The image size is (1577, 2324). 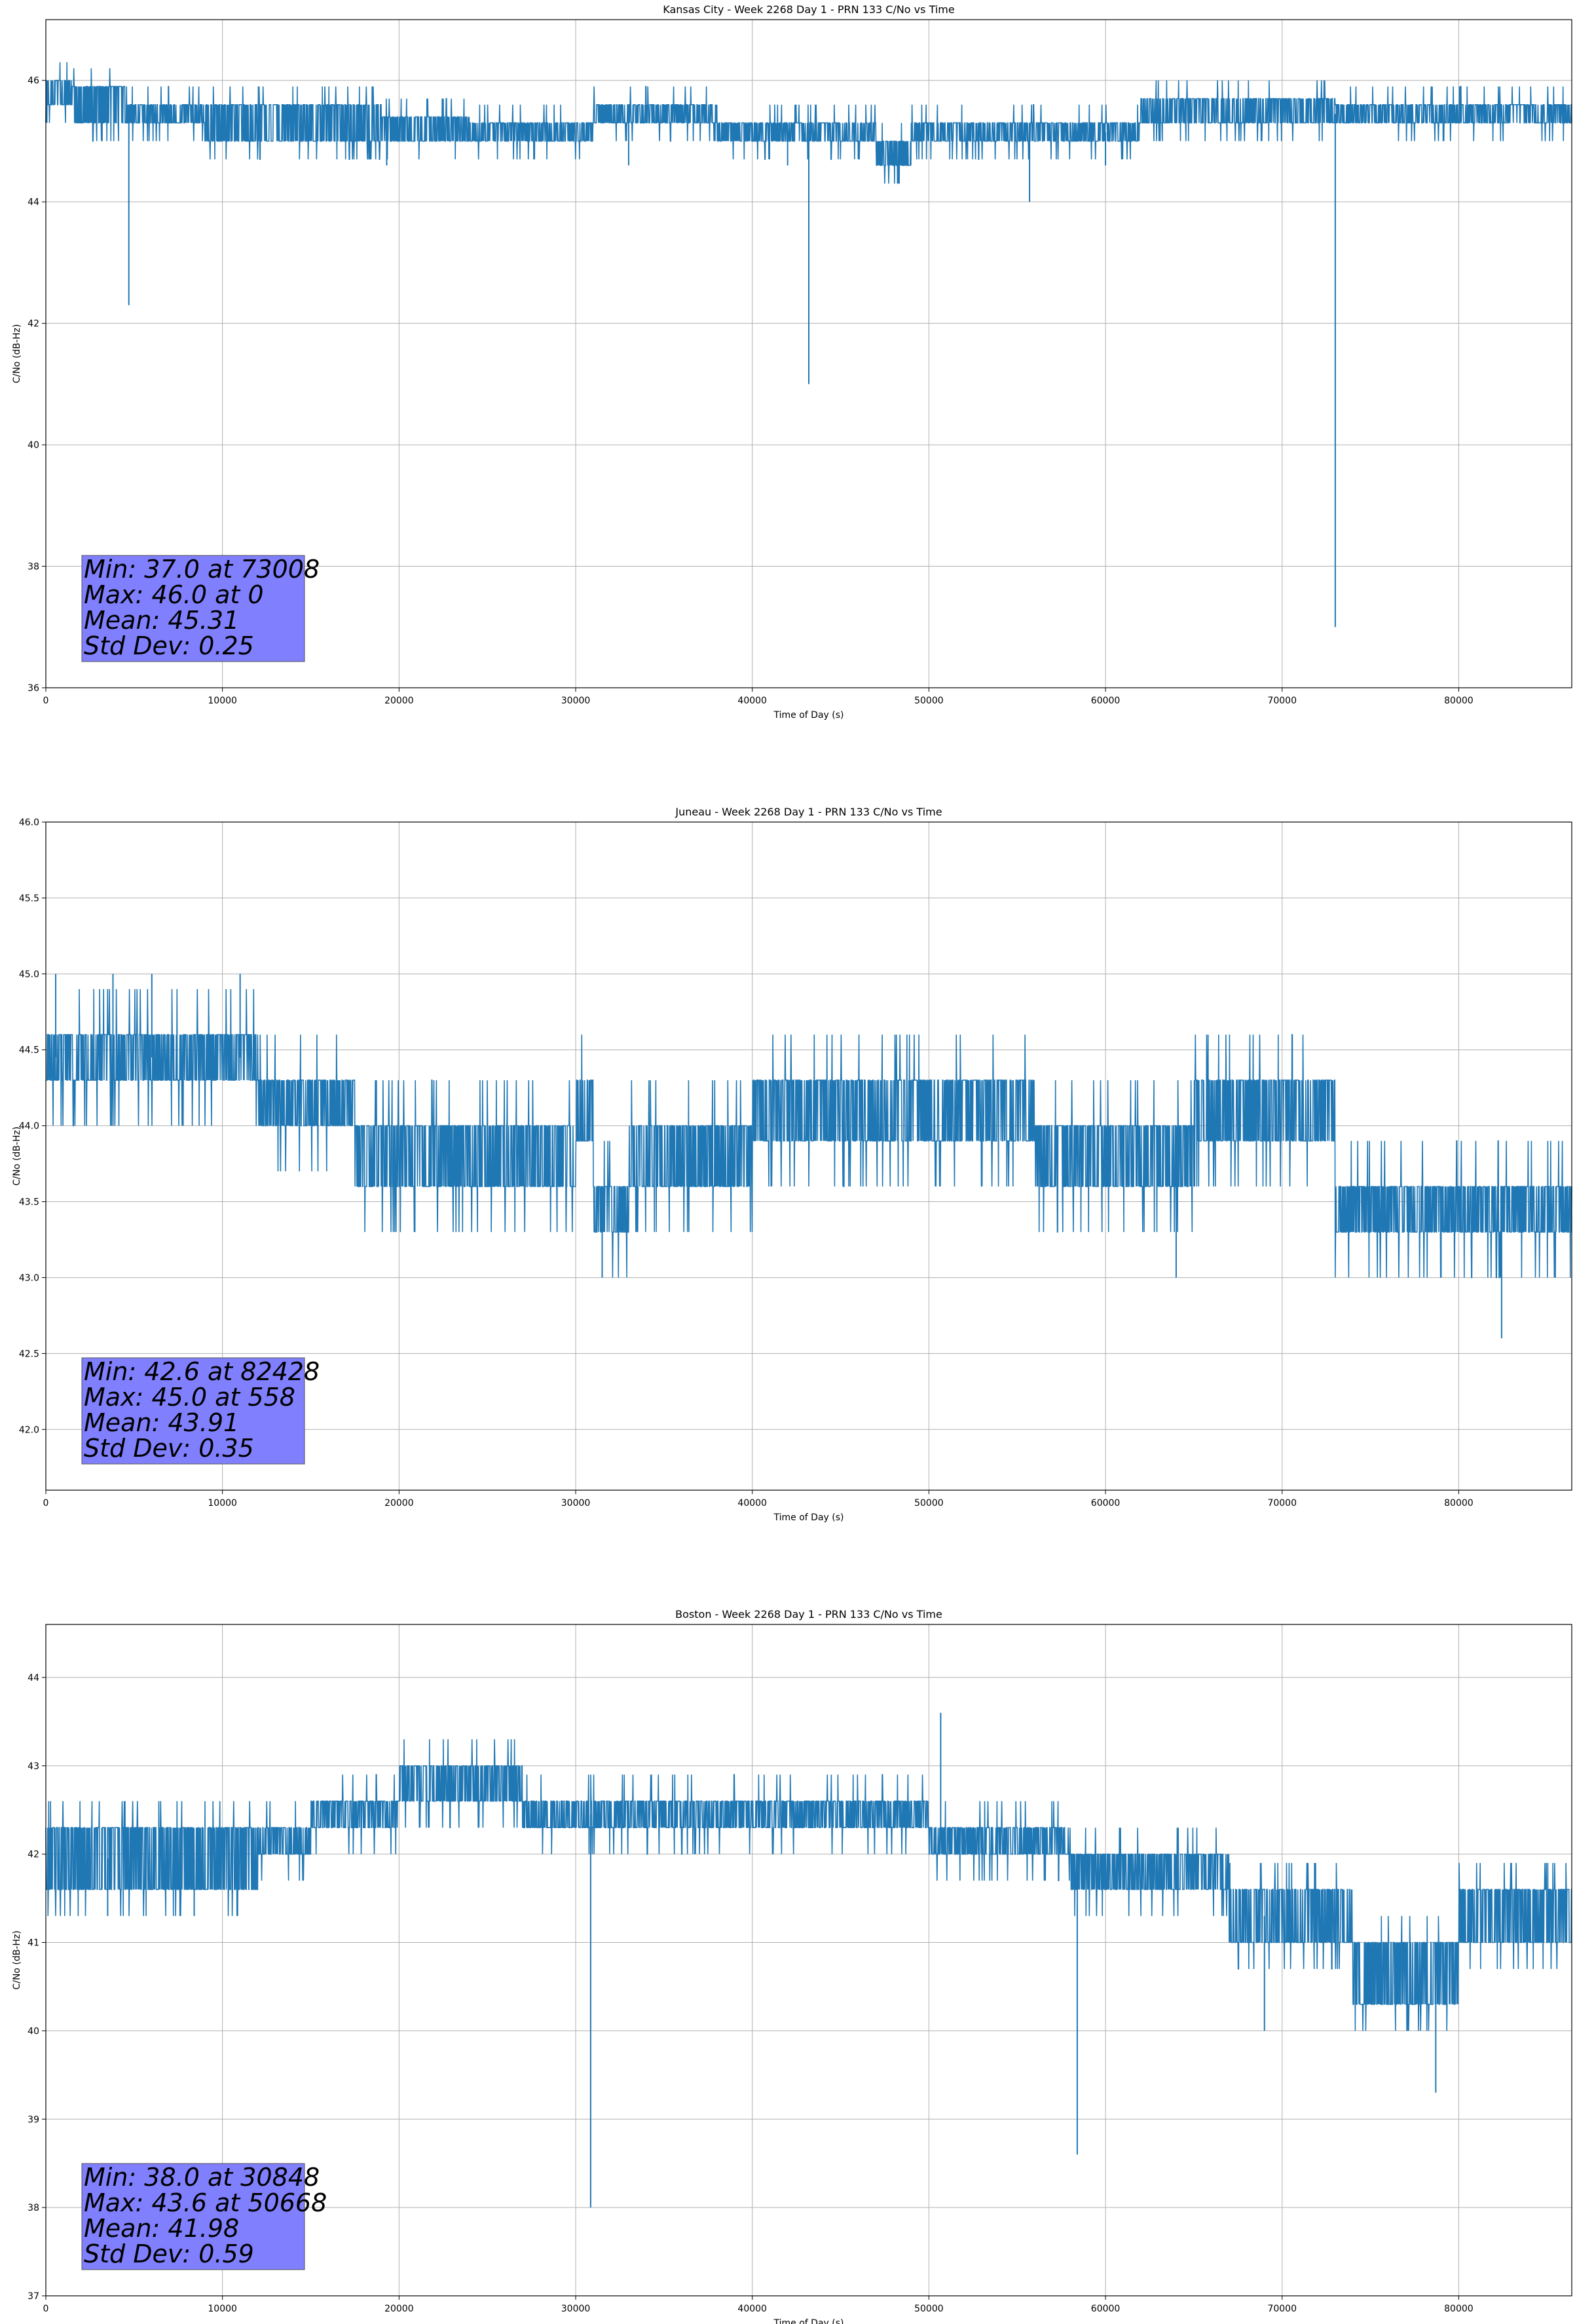 What do you see at coordinates (29, 1126) in the screenshot?
I see `y-tick-label: 44.0` at bounding box center [29, 1126].